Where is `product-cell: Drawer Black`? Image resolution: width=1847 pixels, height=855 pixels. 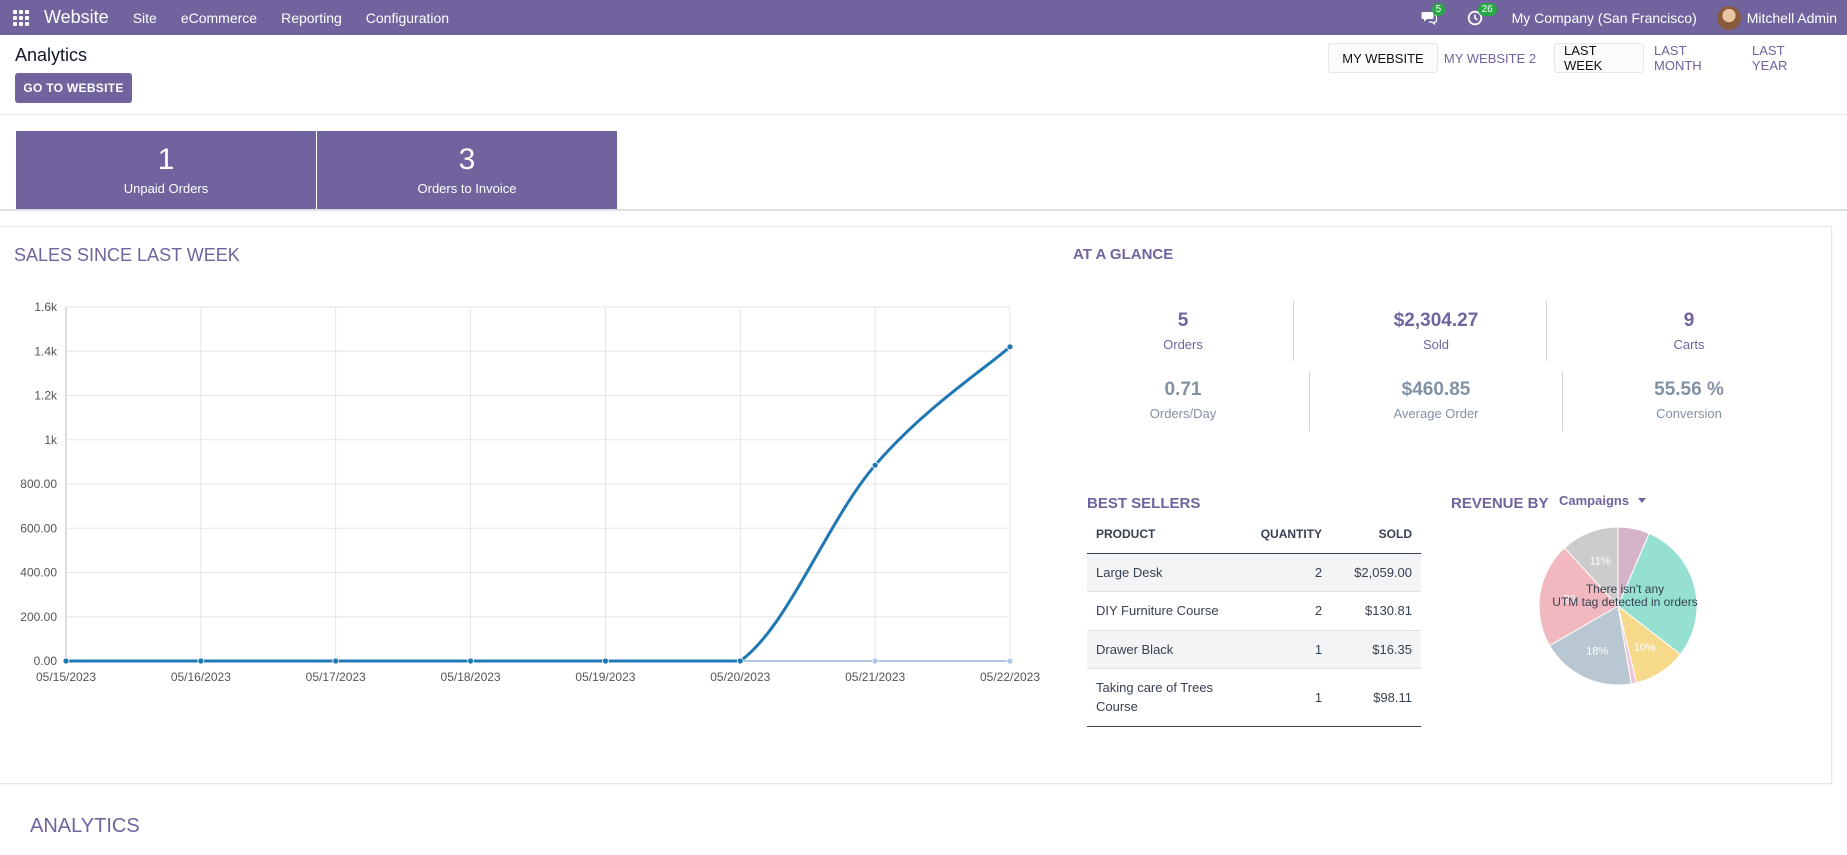 product-cell: Drawer Black is located at coordinates (1162, 649).